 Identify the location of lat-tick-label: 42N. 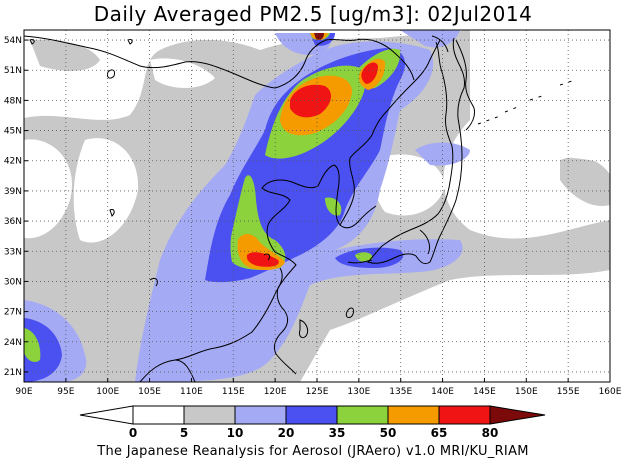
(13, 162).